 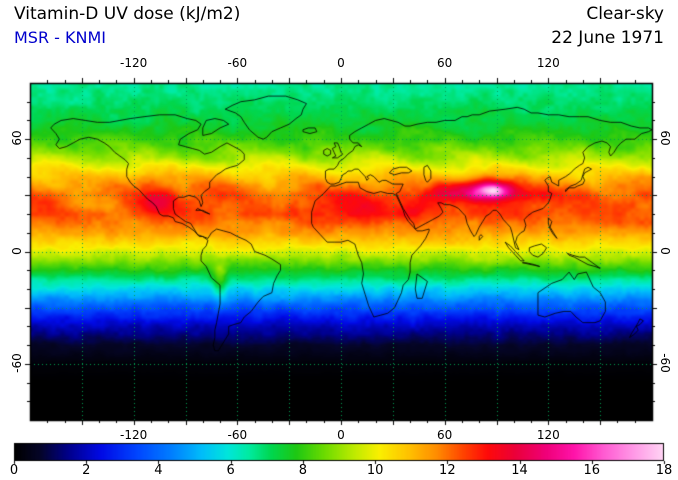 What do you see at coordinates (445, 63) in the screenshot?
I see `lon-tick-label-top: 60` at bounding box center [445, 63].